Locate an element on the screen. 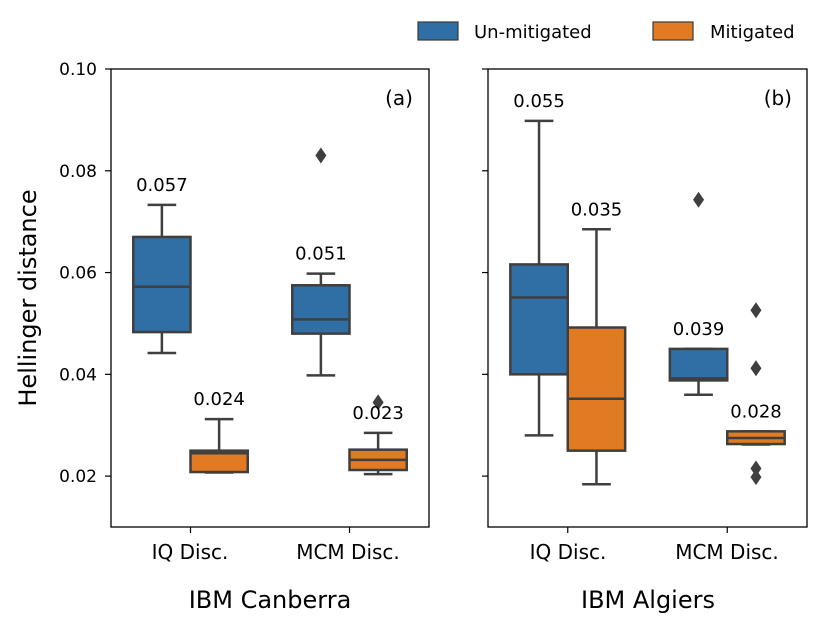 This screenshot has height=630, width=831. annotation-b-iq-unmitigated: 0.055 is located at coordinates (539, 101).